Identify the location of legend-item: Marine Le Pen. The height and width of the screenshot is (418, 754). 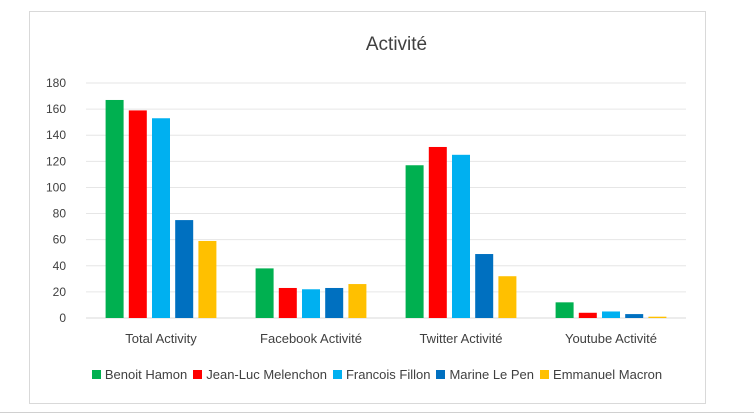
(485, 374).